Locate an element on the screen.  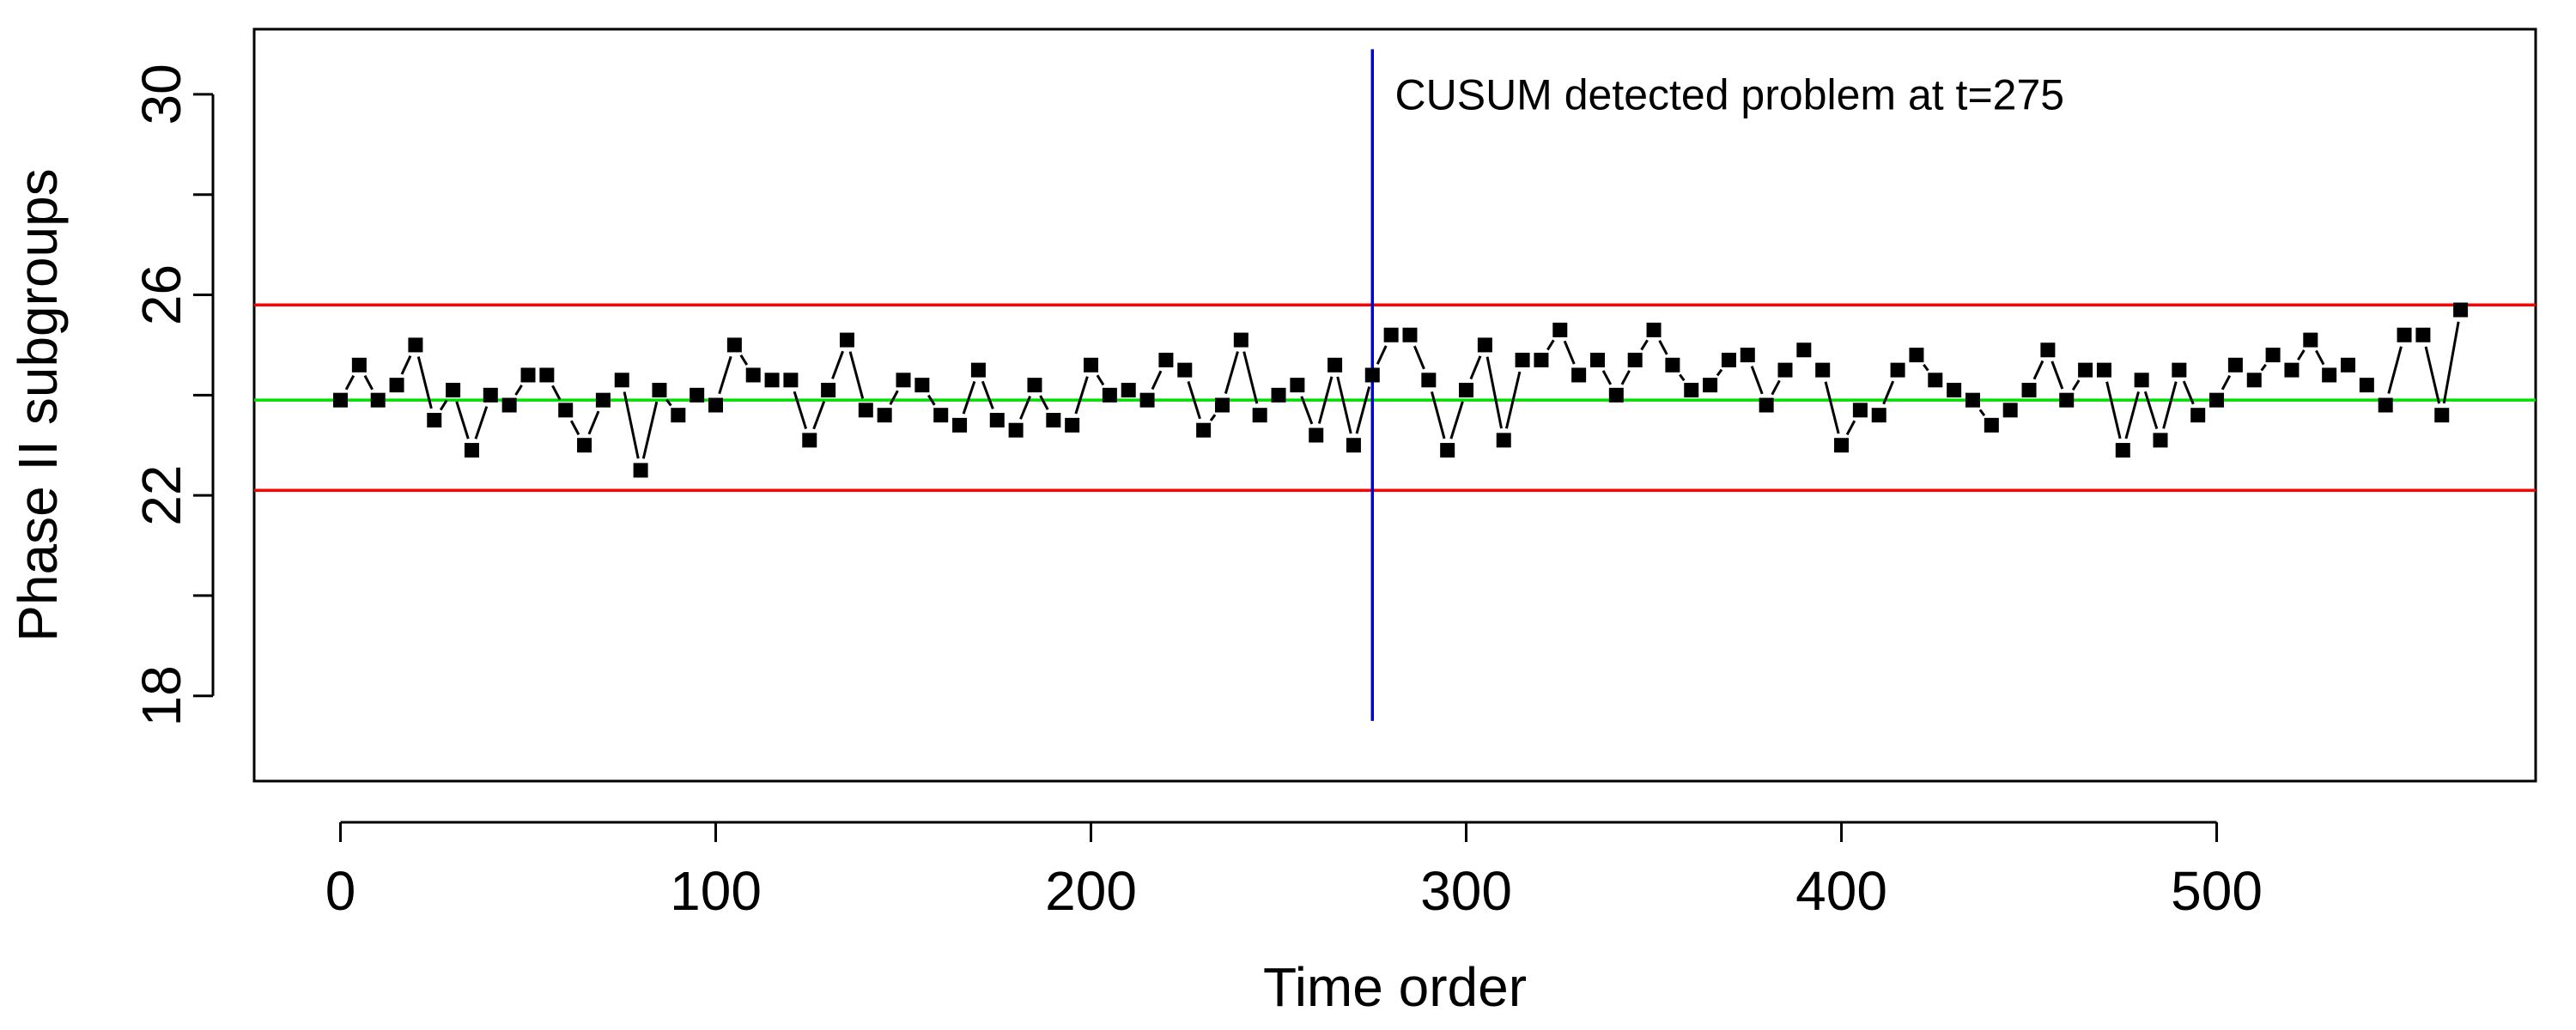
x-tick-label: 300 is located at coordinates (1466, 891).